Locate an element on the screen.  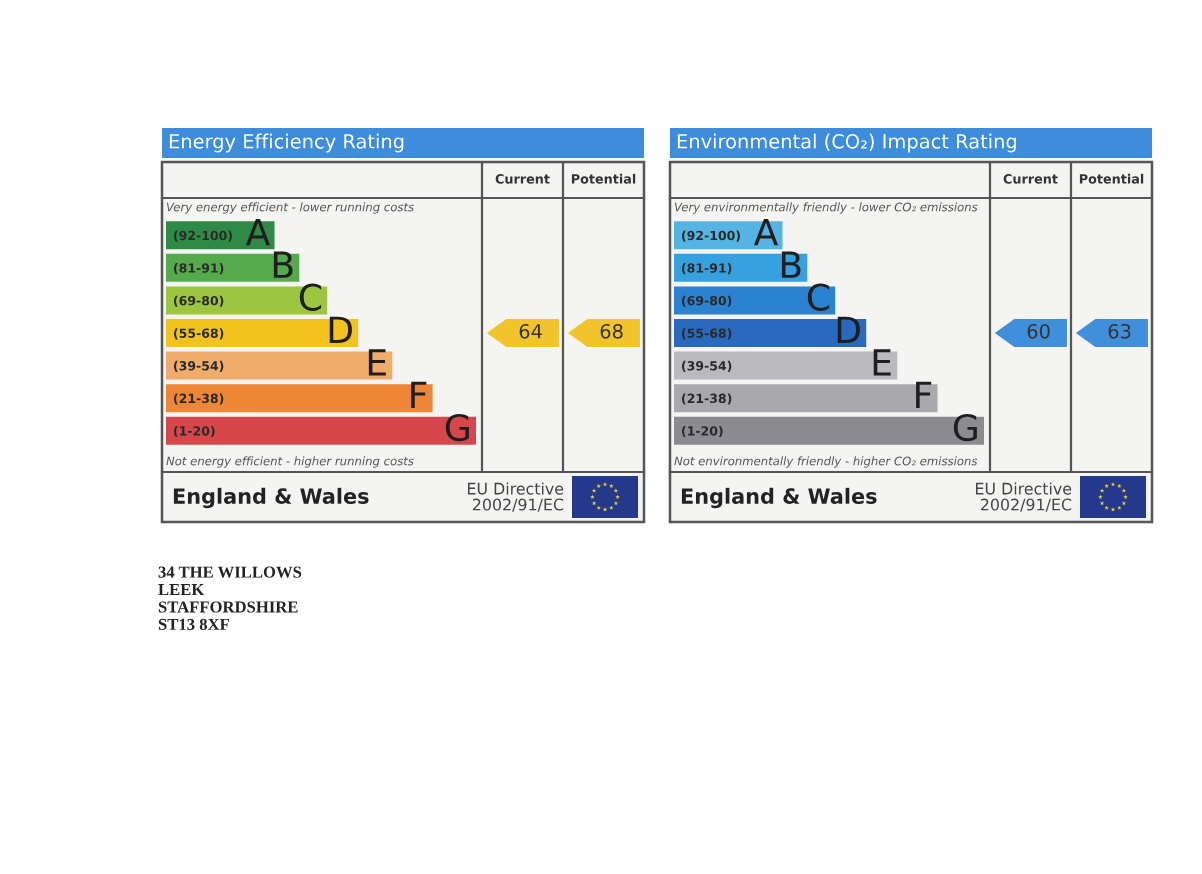
text: 34 THE WILLOWS LEEK STAFFORDSHIRE ST13 8XF is located at coordinates (230, 598).